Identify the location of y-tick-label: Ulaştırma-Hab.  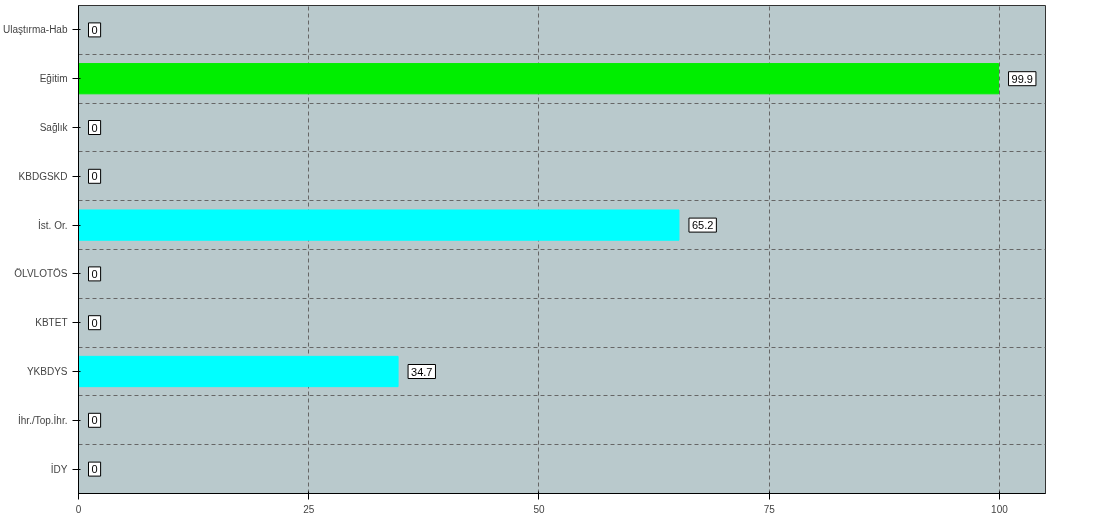
(35, 30).